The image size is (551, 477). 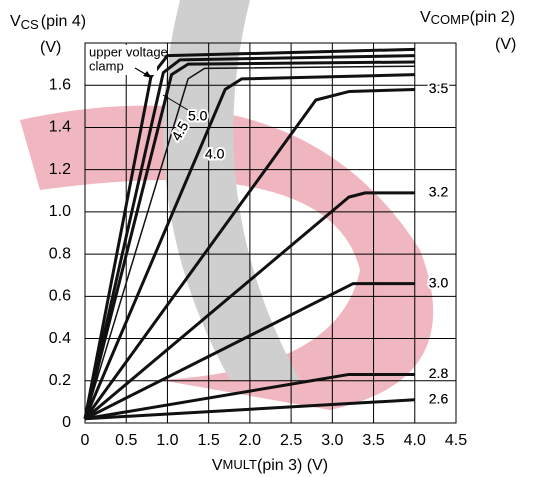 I want to click on x-tick-label: 0.5, so click(x=126, y=440).